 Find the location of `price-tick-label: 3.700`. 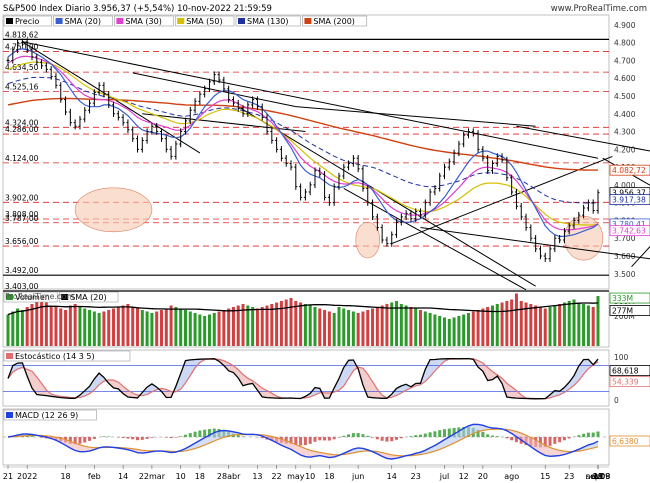

price-tick-label: 3.700 is located at coordinates (625, 238).